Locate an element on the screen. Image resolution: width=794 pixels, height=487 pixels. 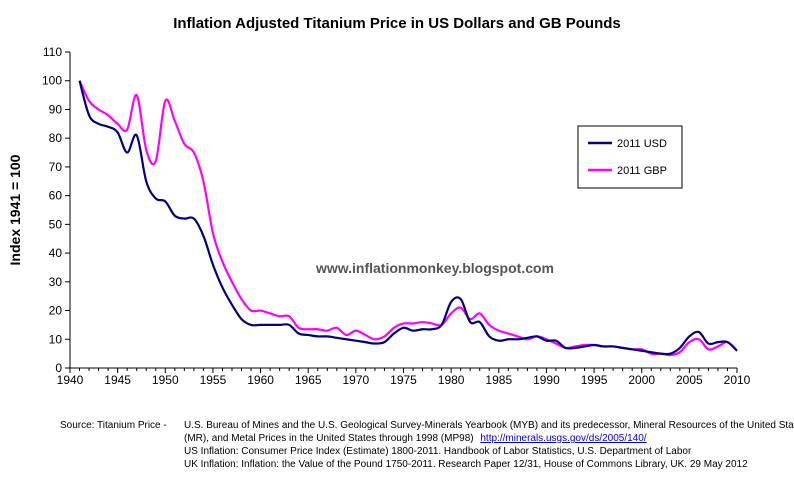
y-axis-label: Index 1941 = 100 is located at coordinates (15, 209).